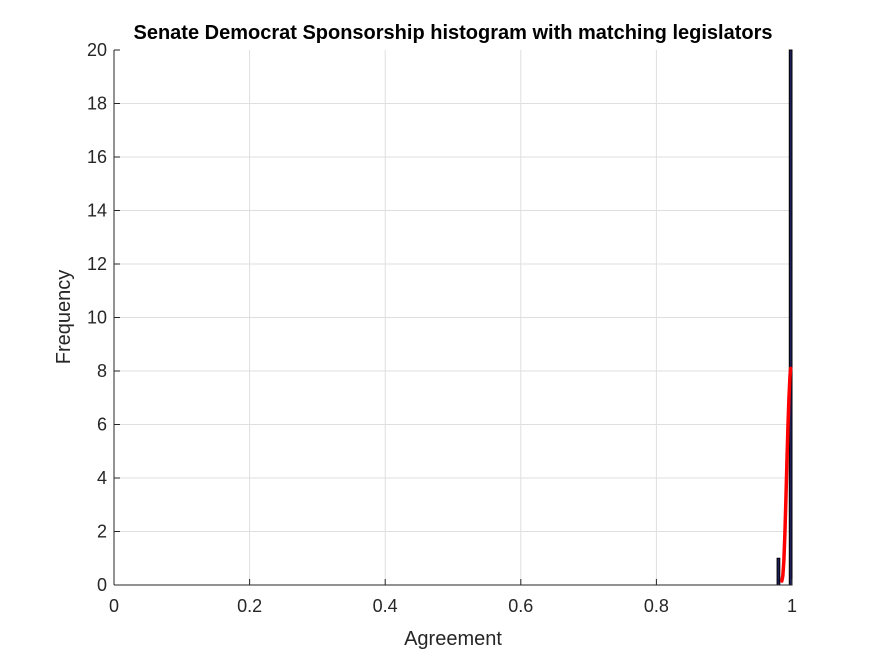 Image resolution: width=875 pixels, height=656 pixels. What do you see at coordinates (520, 606) in the screenshot?
I see `x-tick-label: 0.6` at bounding box center [520, 606].